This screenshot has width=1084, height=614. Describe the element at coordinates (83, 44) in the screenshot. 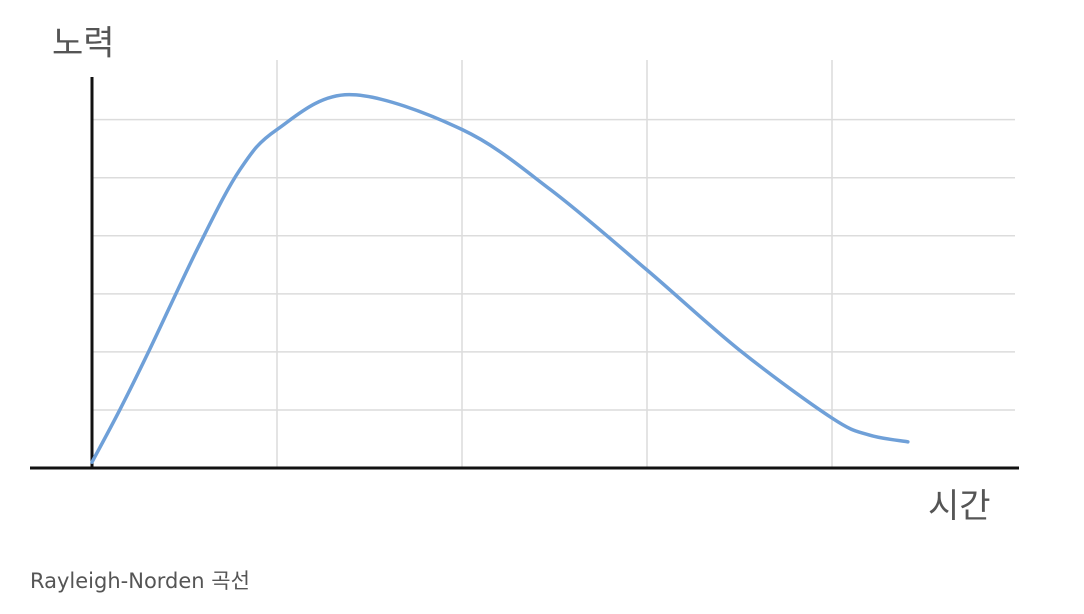

I see `y-axis-label: 노력` at that location.